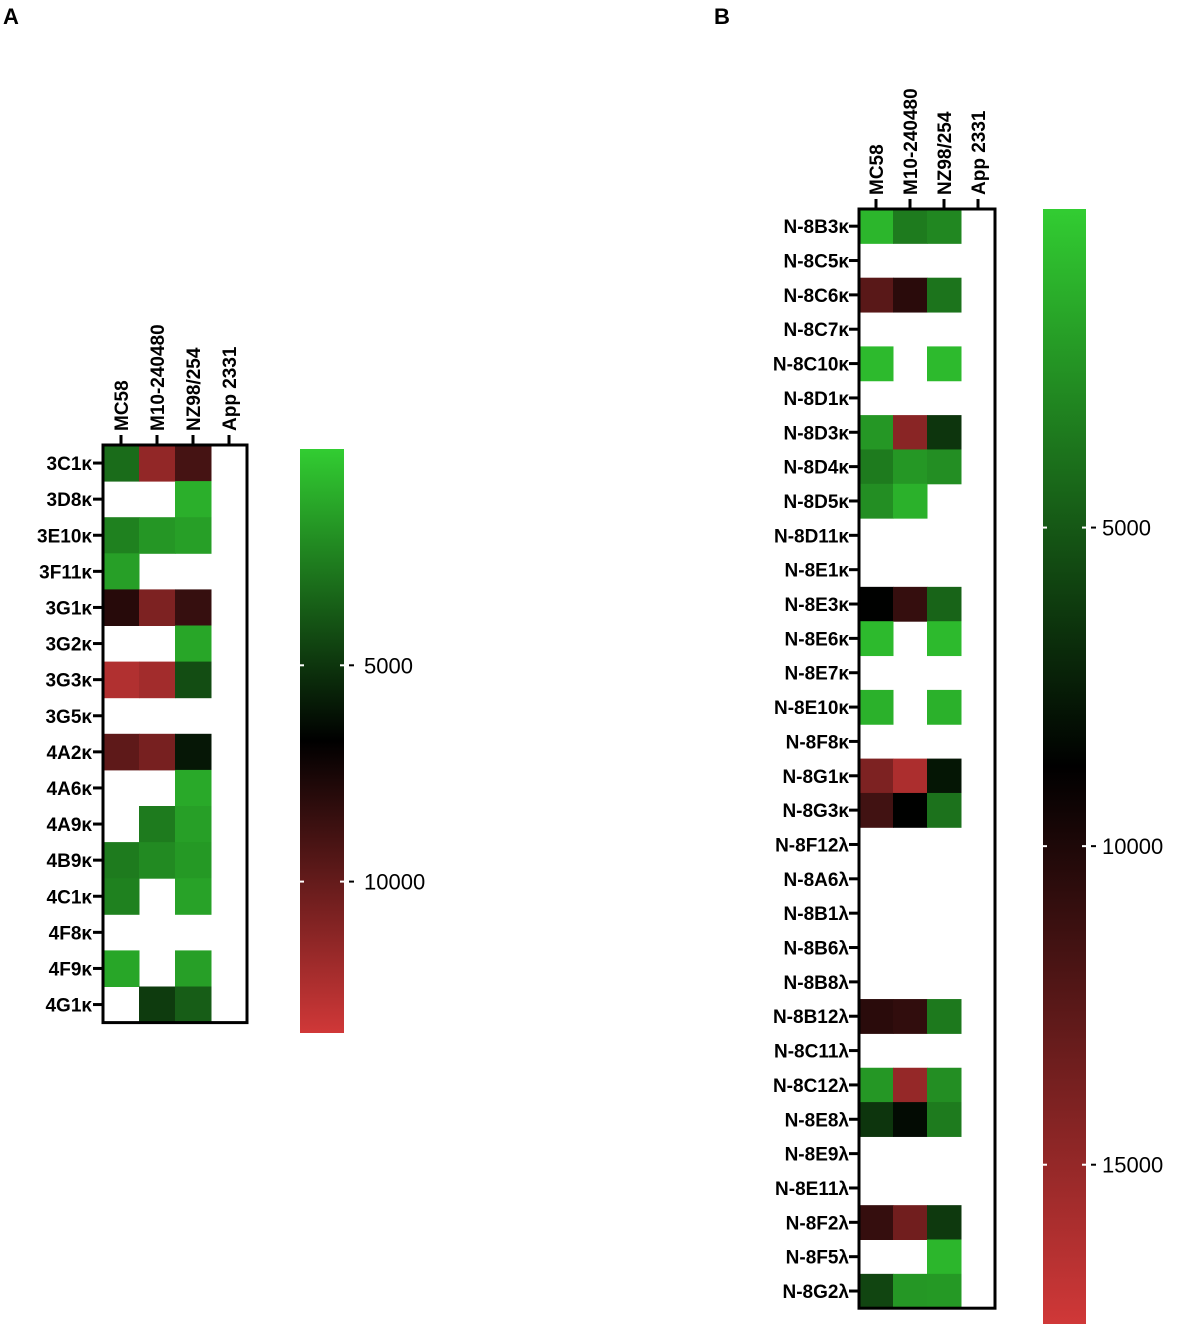 Image resolution: width=1181 pixels, height=1331 pixels. What do you see at coordinates (817, 262) in the screenshot?
I see `row-label-n-8c5k: N-8C5κ` at bounding box center [817, 262].